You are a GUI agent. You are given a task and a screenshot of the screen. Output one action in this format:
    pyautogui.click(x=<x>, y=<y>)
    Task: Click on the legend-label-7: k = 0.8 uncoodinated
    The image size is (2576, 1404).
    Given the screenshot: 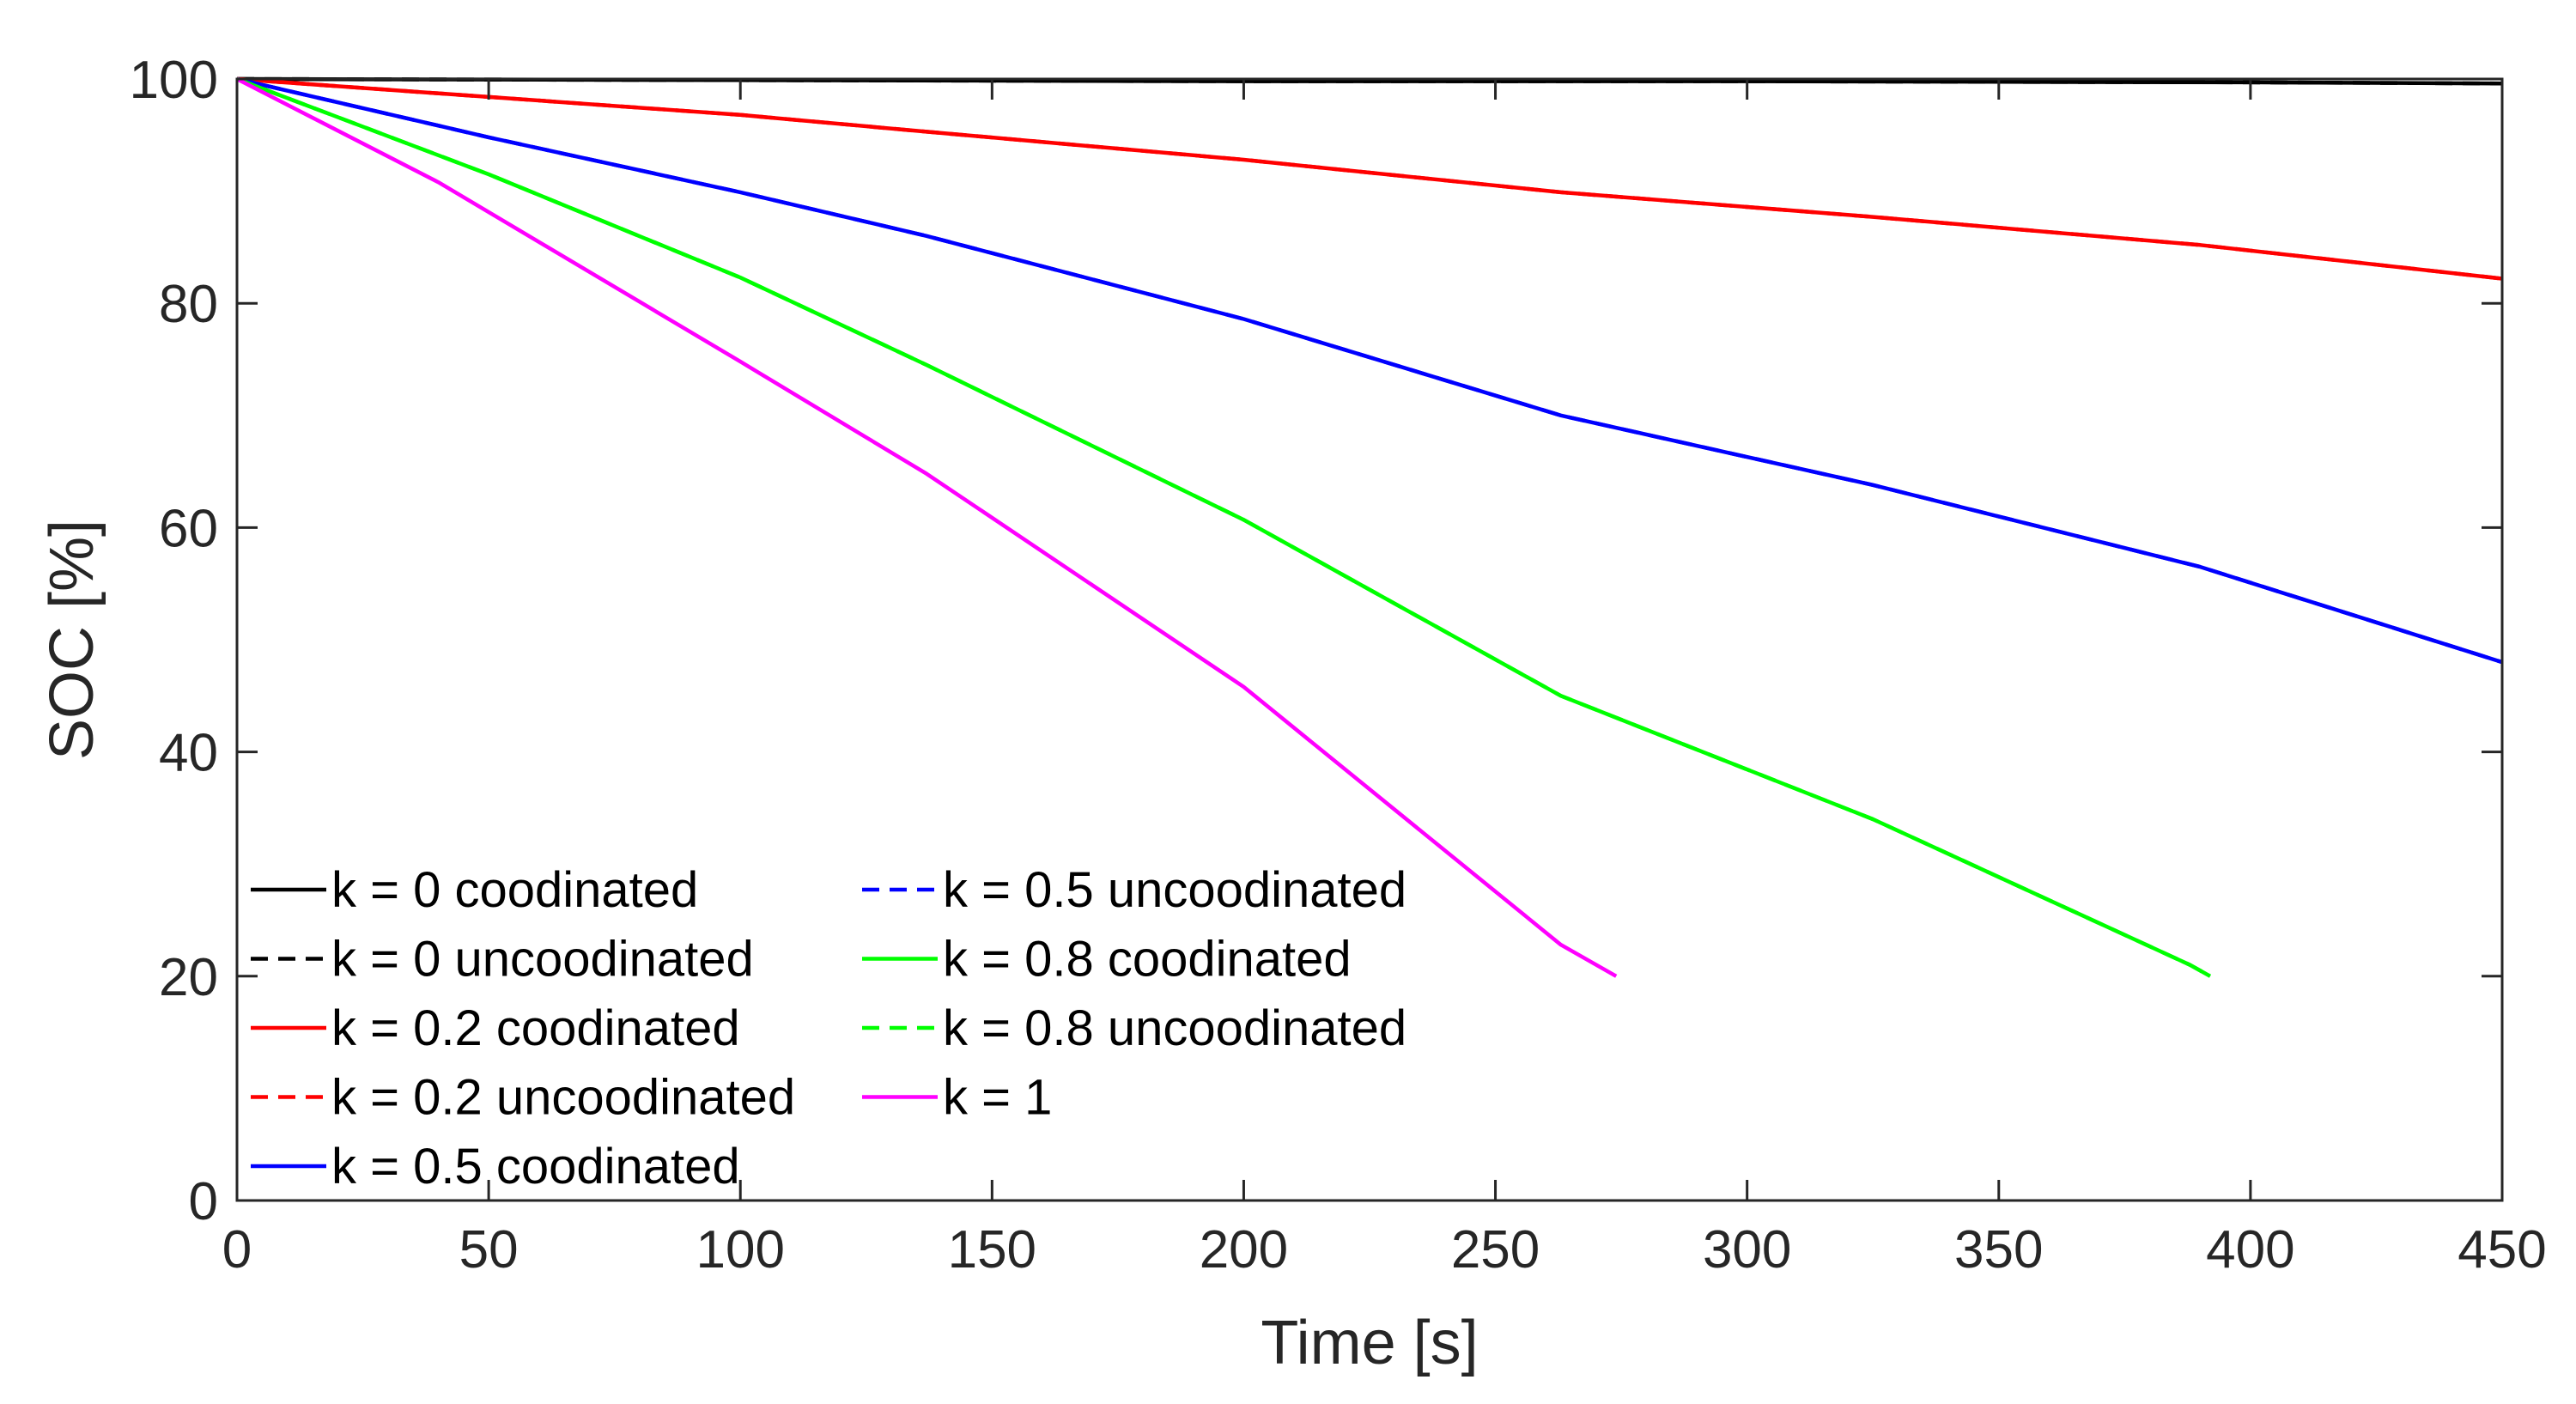 What is the action you would take?
    pyautogui.click(x=1174, y=1028)
    